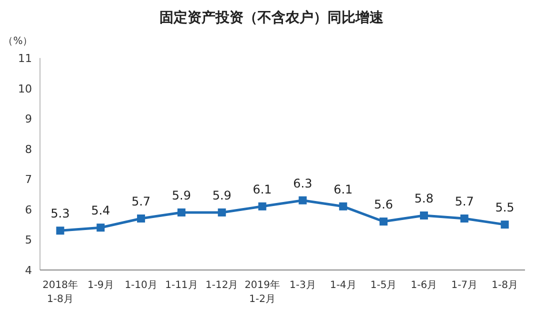 The width and height of the screenshot is (543, 329). Describe the element at coordinates (141, 285) in the screenshot. I see `x-tick-label: 1-10月` at that location.